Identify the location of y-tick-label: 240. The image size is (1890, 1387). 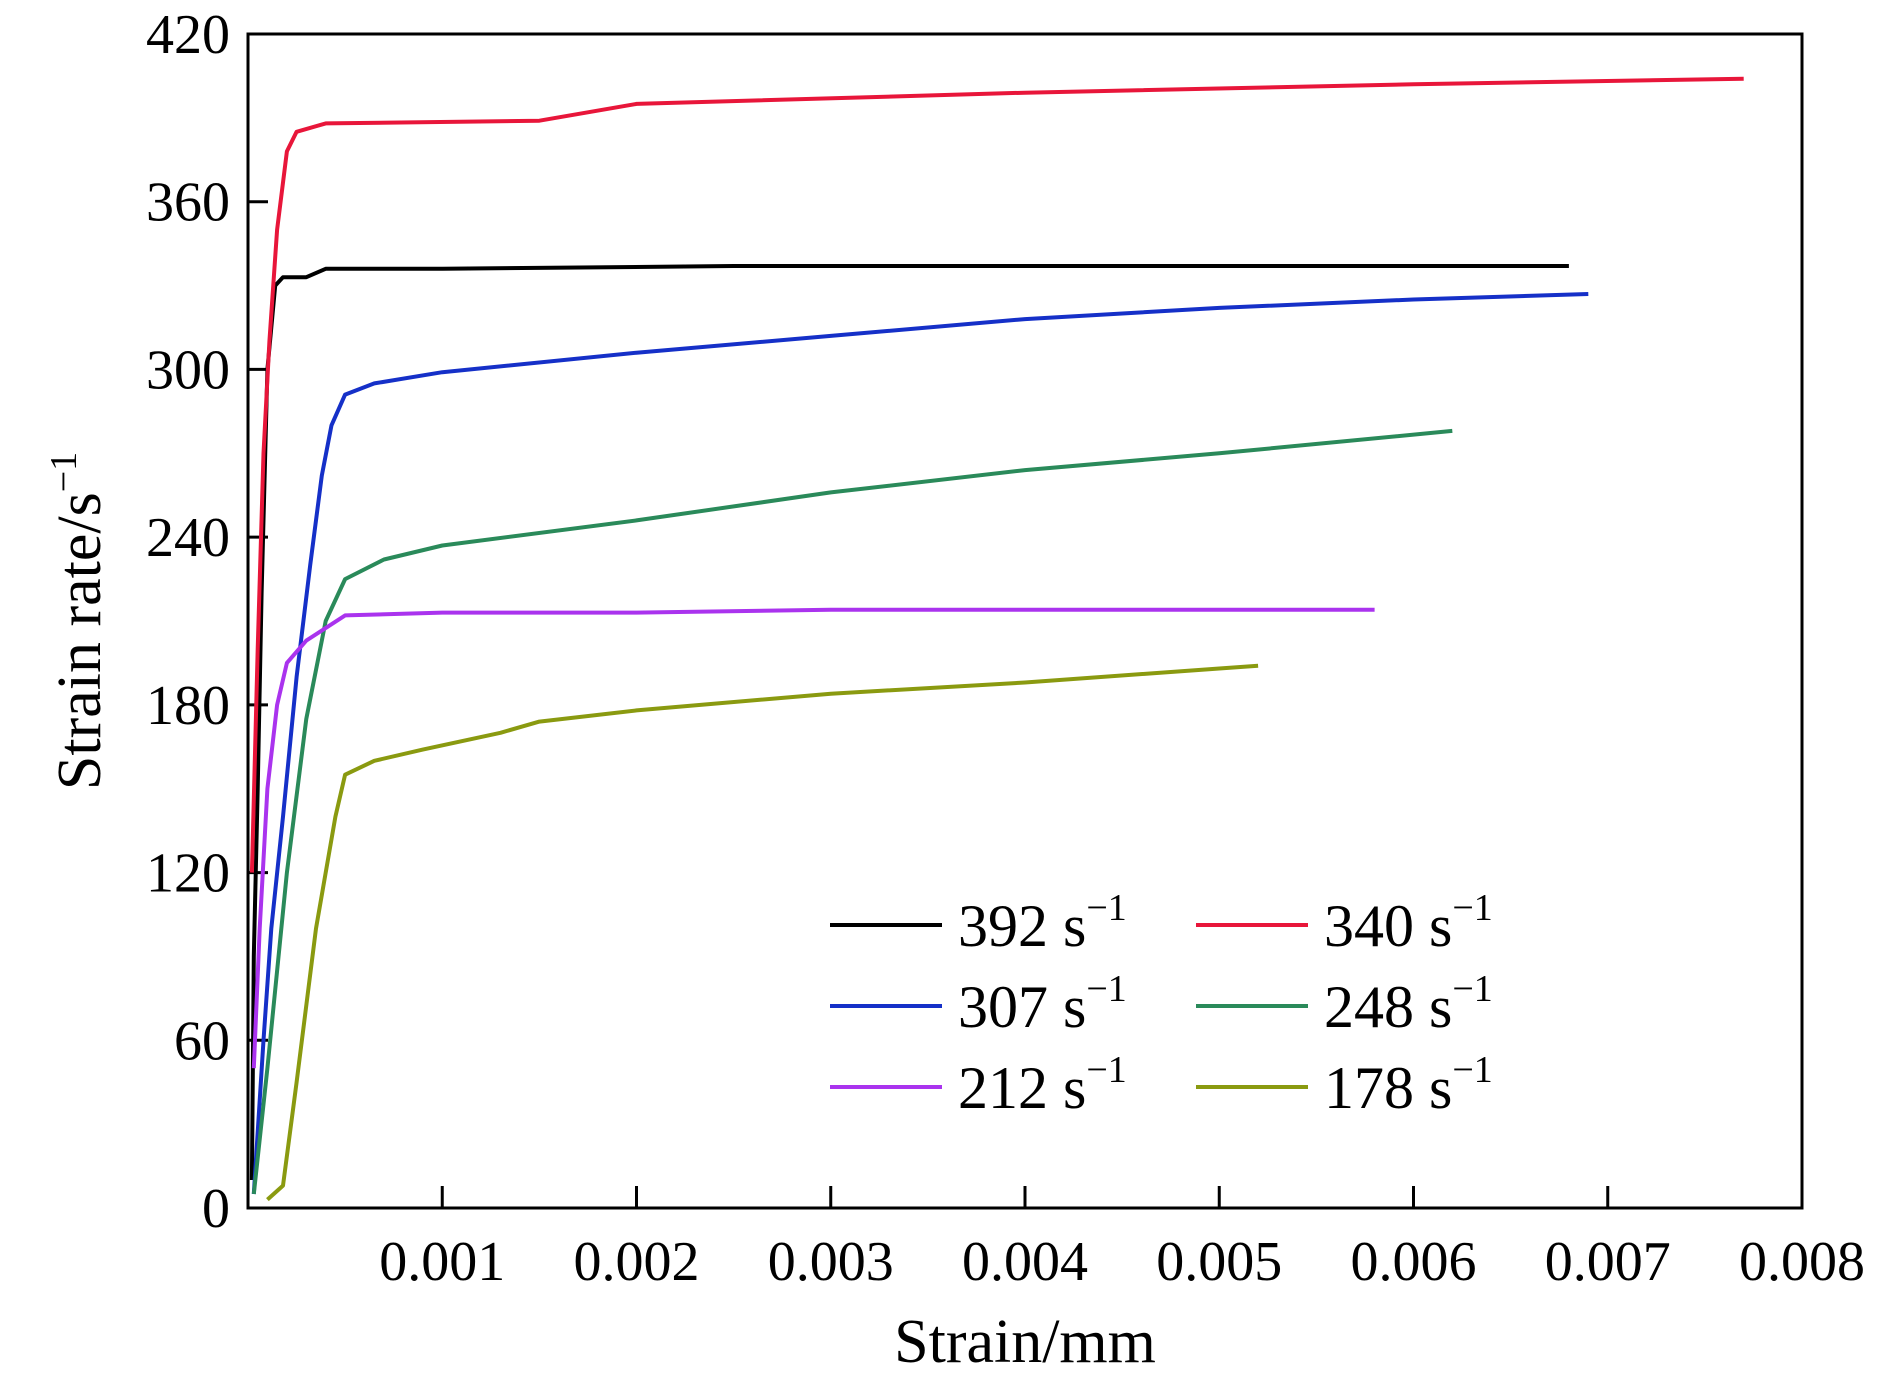
(188, 538).